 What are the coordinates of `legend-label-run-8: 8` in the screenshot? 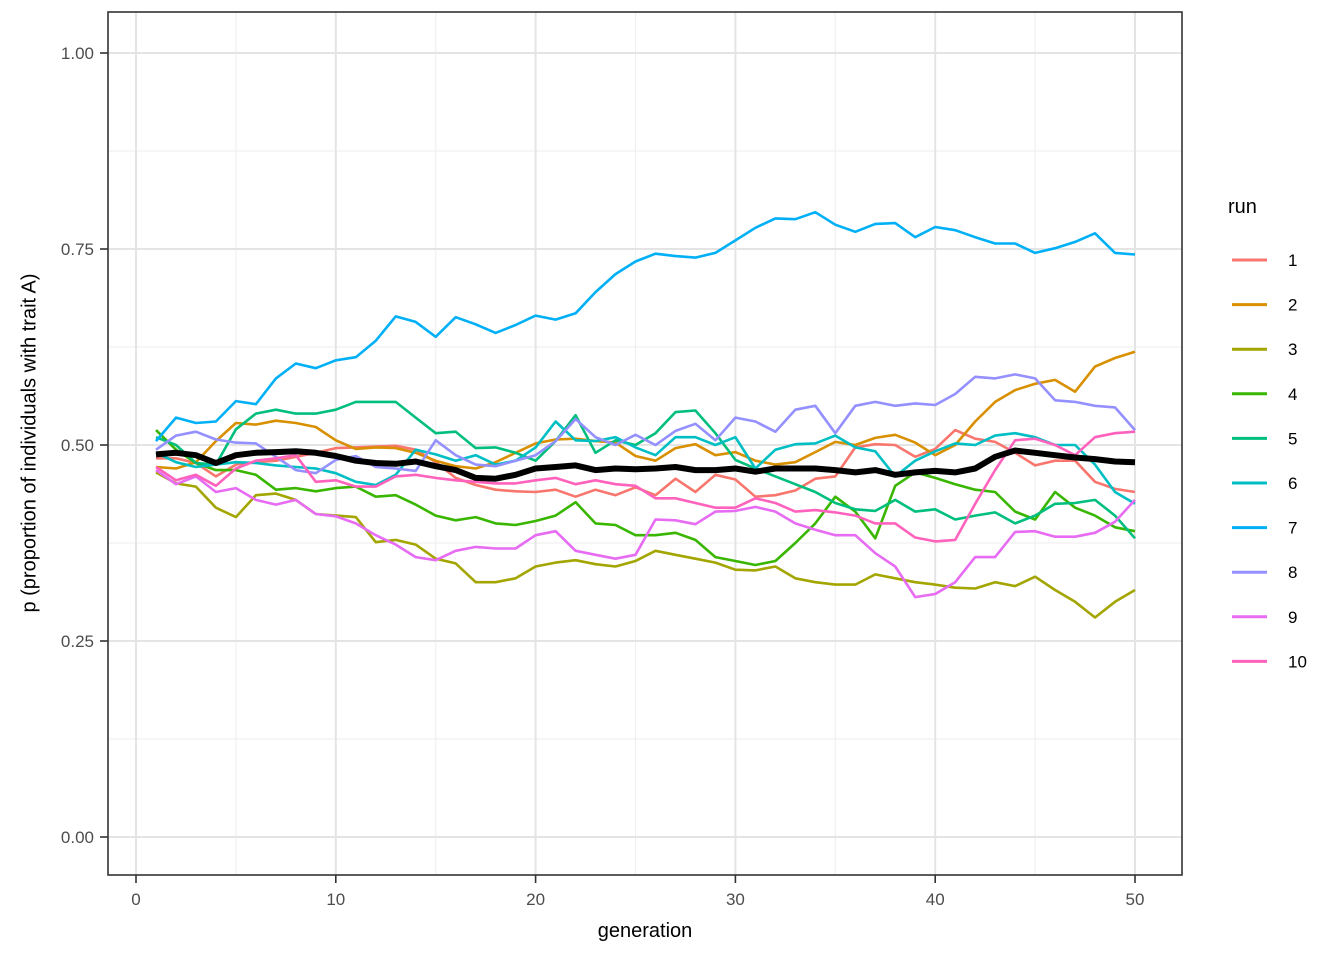 It's located at (1292, 572).